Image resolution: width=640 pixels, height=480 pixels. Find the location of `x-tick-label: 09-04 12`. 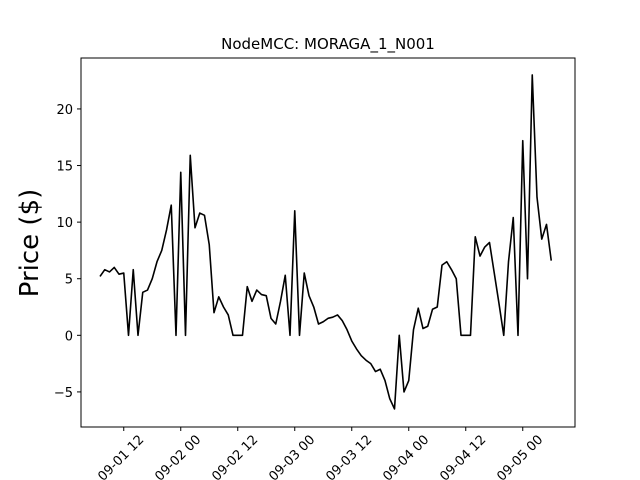

x-tick-label: 09-04 12 is located at coordinates (463, 456).